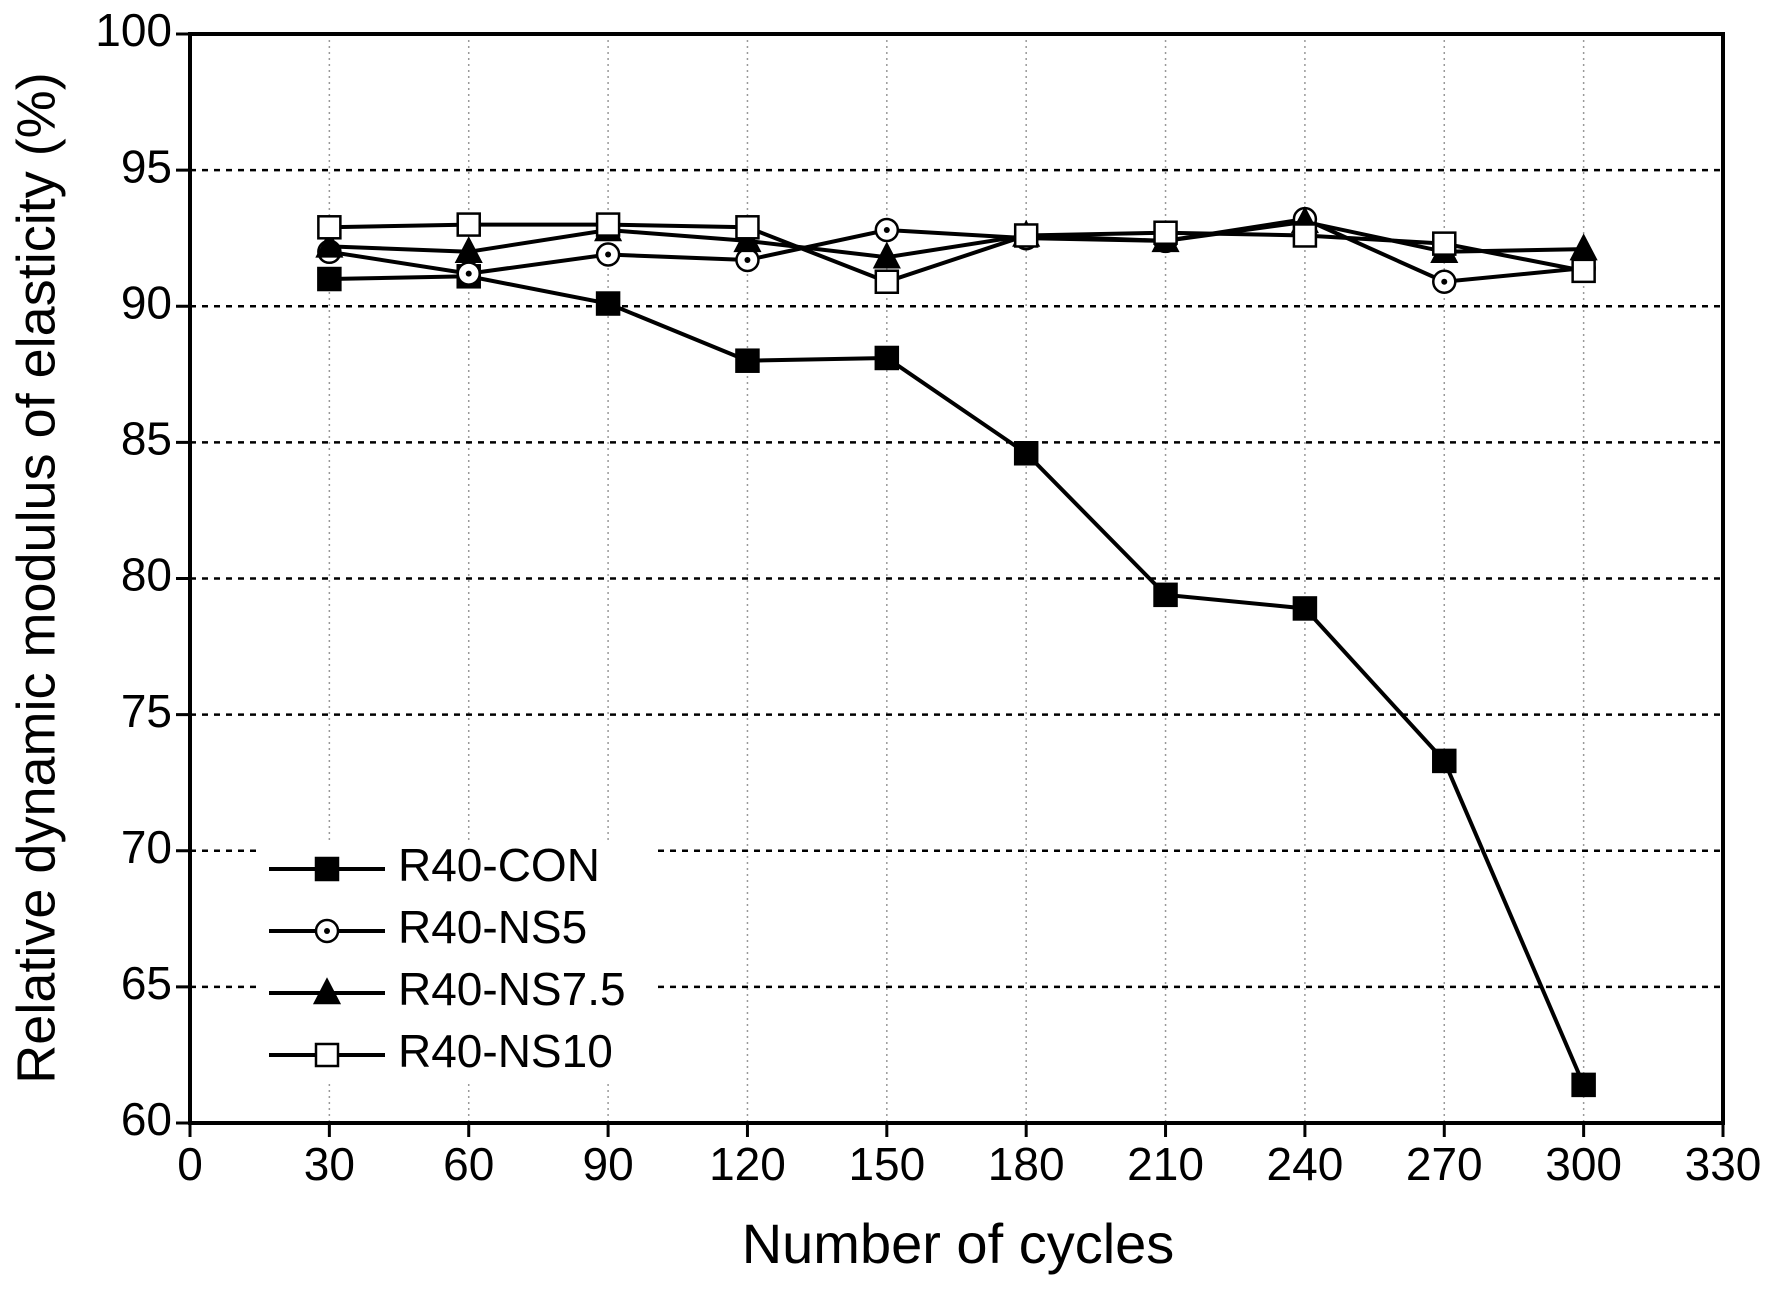 This screenshot has width=1773, height=1293. What do you see at coordinates (190, 1164) in the screenshot?
I see `x-tick-label: 0` at bounding box center [190, 1164].